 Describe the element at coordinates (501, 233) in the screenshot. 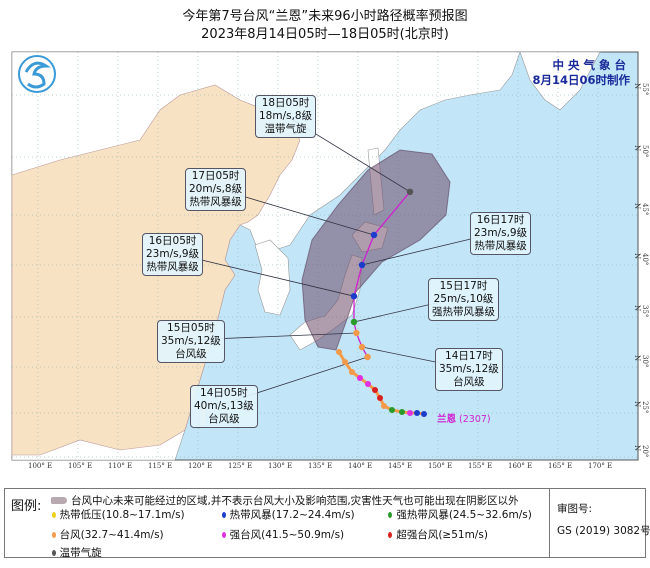

I see `forecast-label-box: 16日17时 23m/s,9级 热带风暴级` at that location.